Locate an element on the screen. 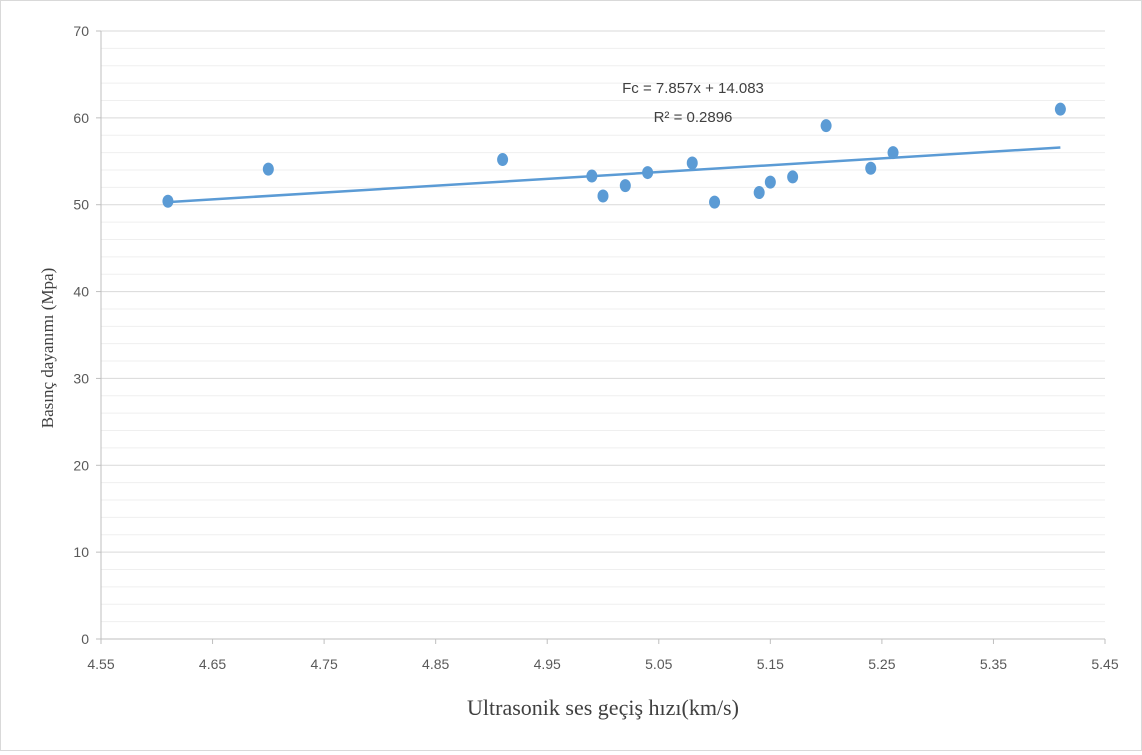 The height and width of the screenshot is (755, 1142). y-axis-label: Basınç dayanımı (Mpa) is located at coordinates (47, 348).